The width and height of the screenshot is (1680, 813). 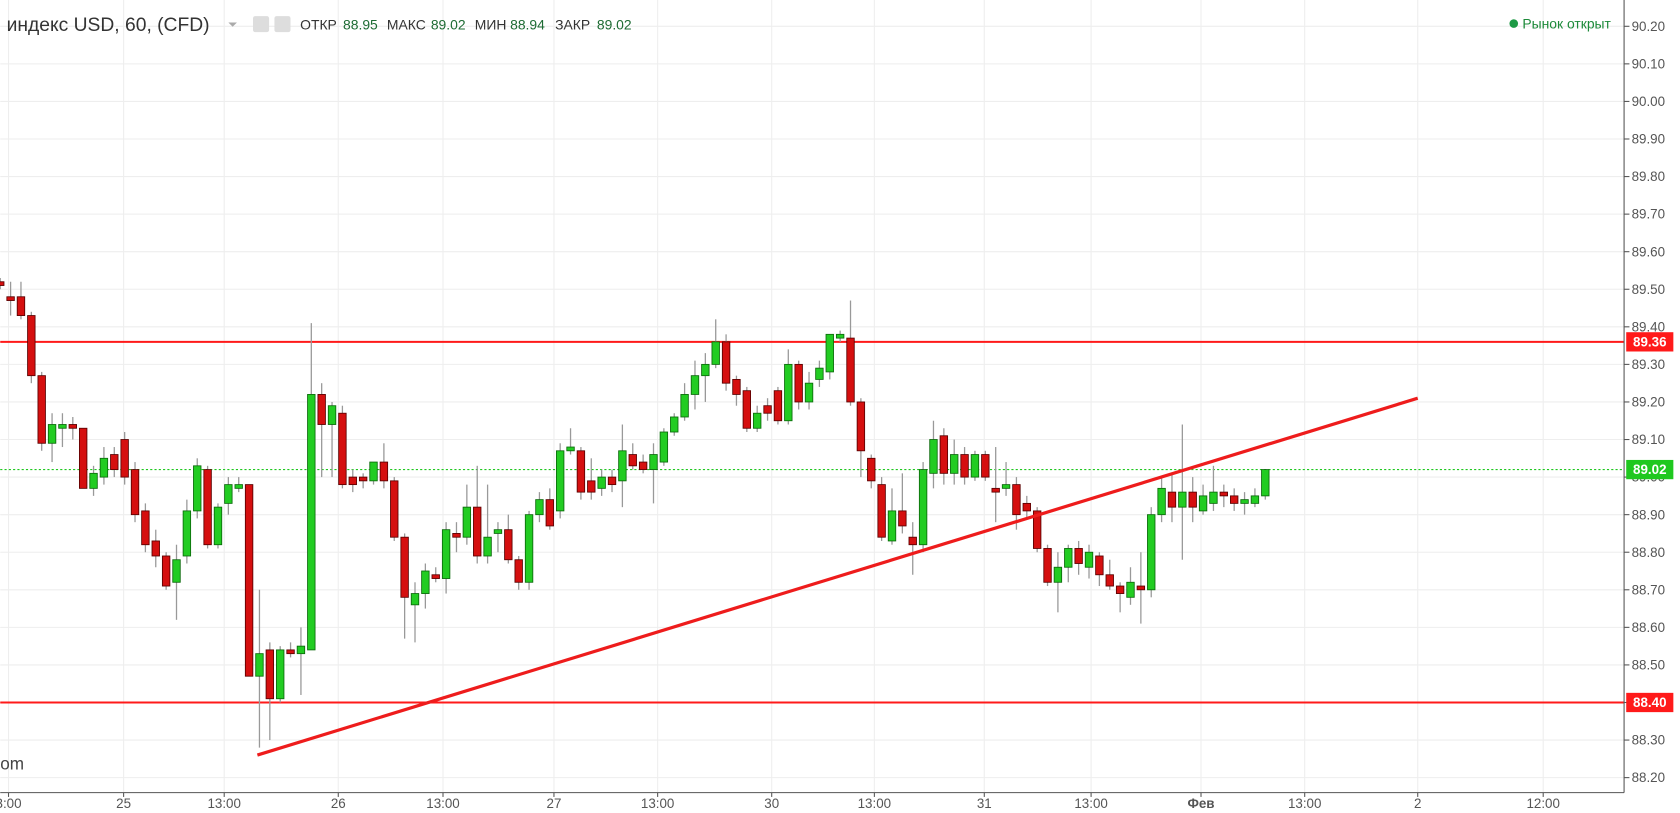 I want to click on price-label-box, so click(x=1650, y=342).